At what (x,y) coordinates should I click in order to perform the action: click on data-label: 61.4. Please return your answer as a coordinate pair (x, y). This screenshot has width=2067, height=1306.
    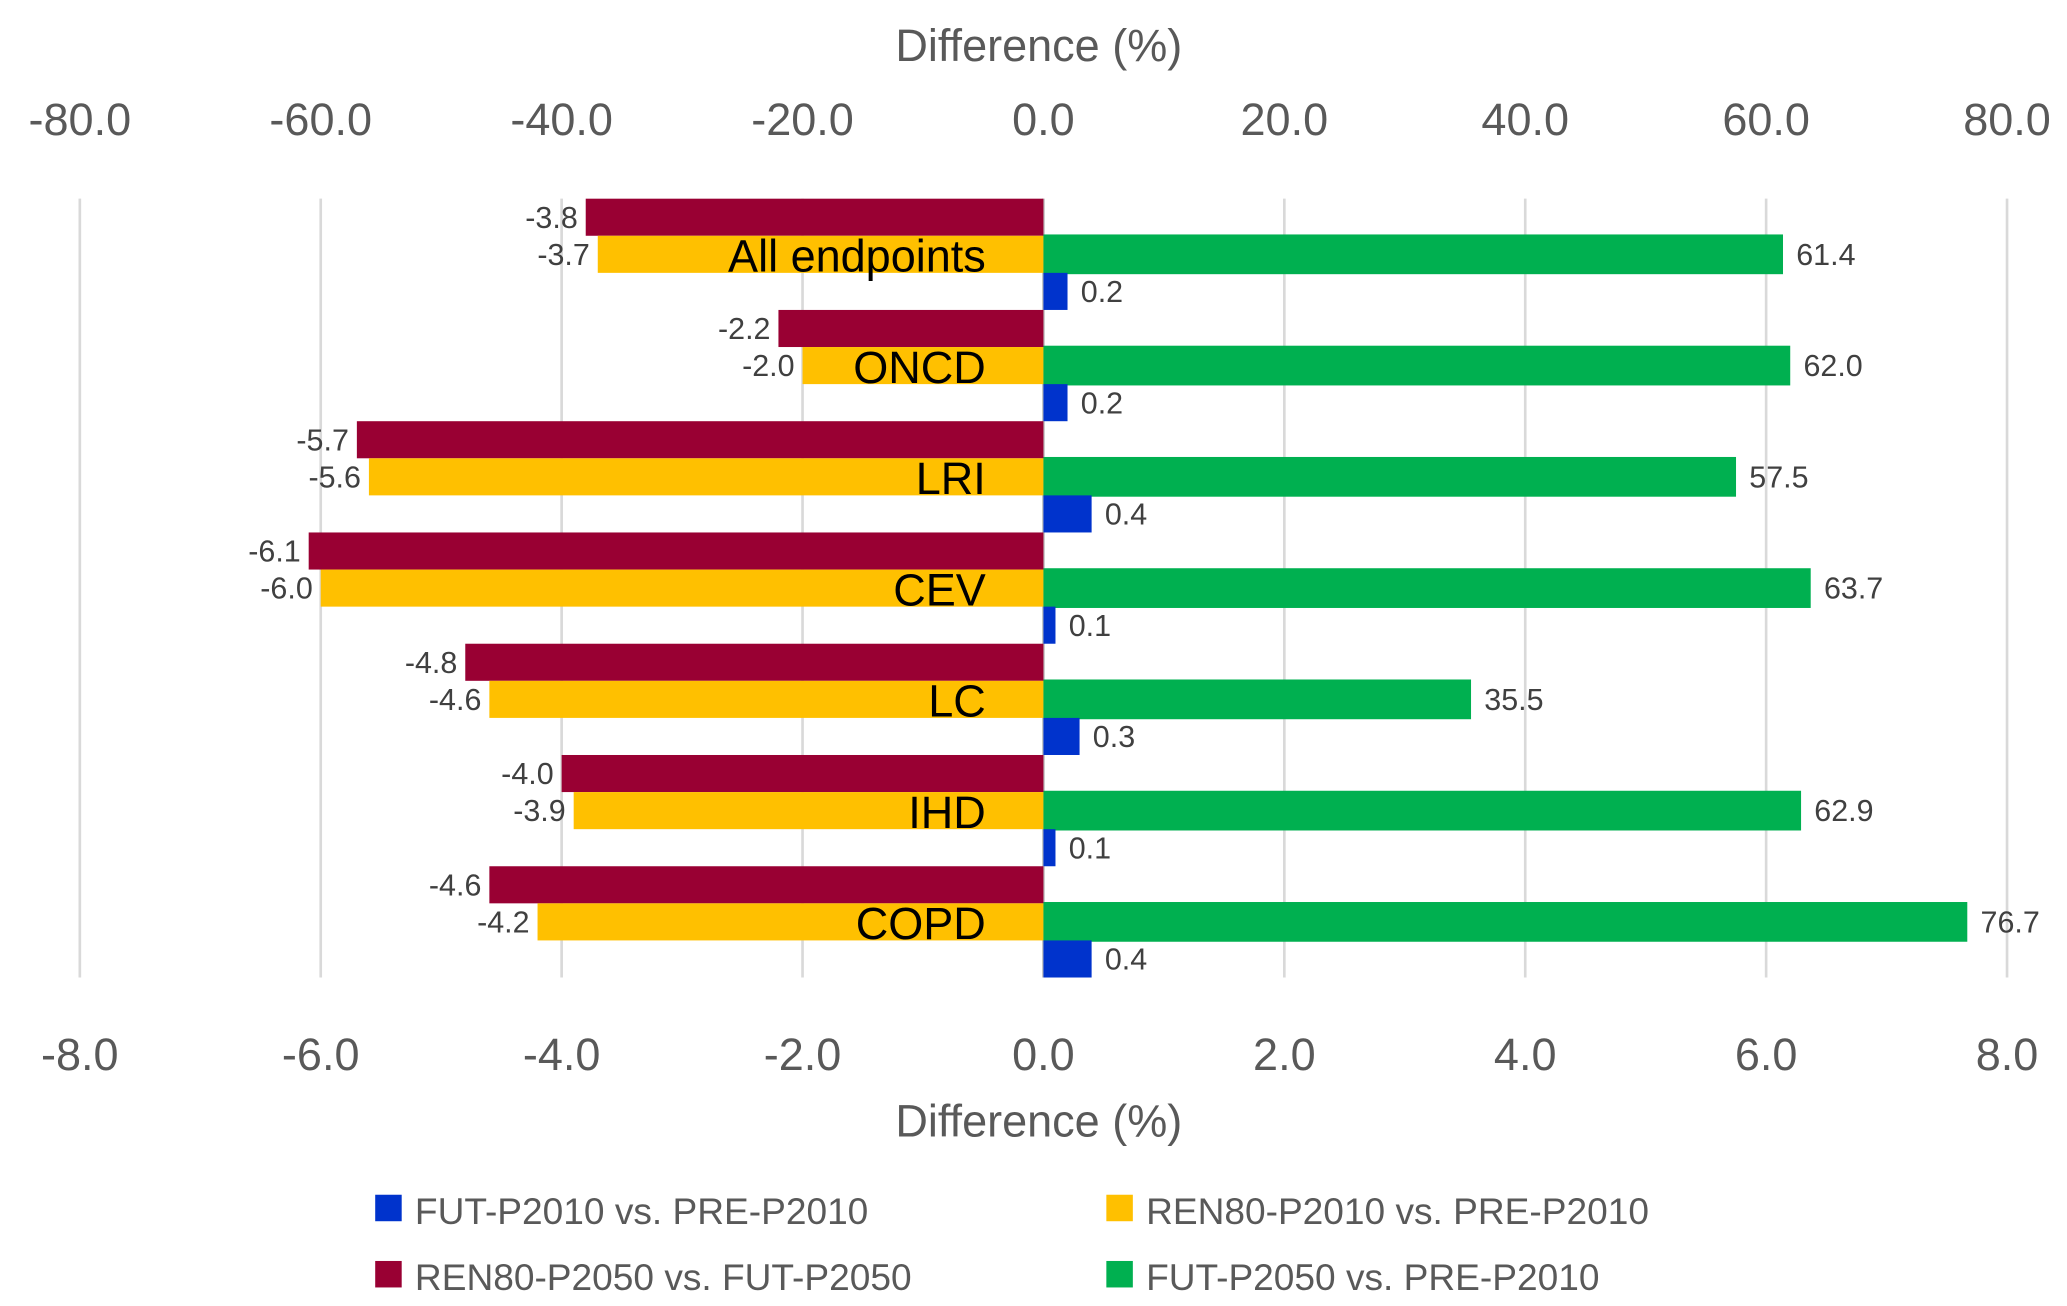
    Looking at the image, I should click on (1825, 255).